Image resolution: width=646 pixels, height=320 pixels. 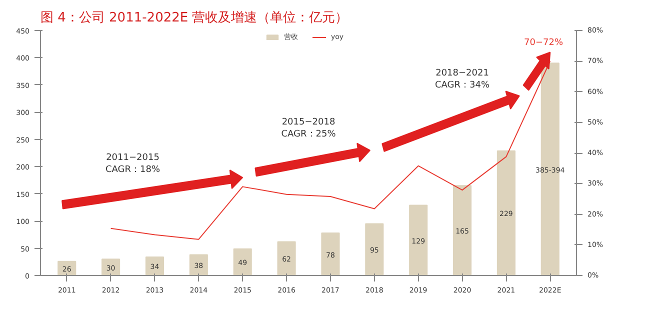 What do you see at coordinates (133, 163) in the screenshot?
I see `annotation: 2011−2015 CAGR：18%` at bounding box center [133, 163].